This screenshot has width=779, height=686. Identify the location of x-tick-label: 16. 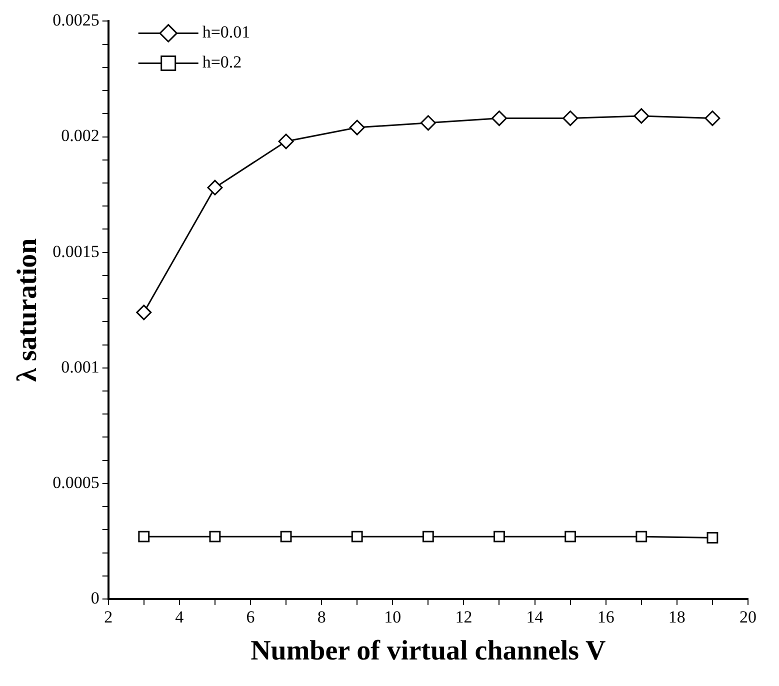
(605, 617).